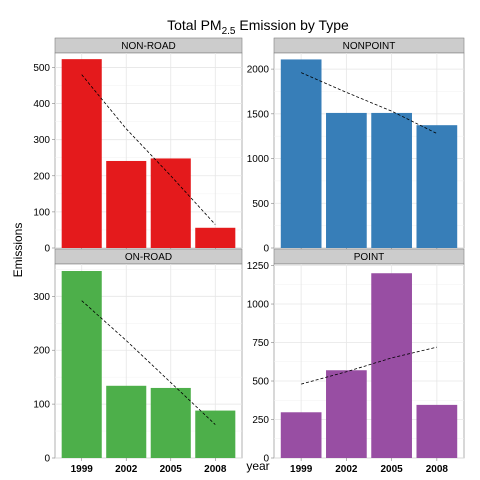  Describe the element at coordinates (148, 46) in the screenshot. I see `strip-label: NON-ROAD` at that location.